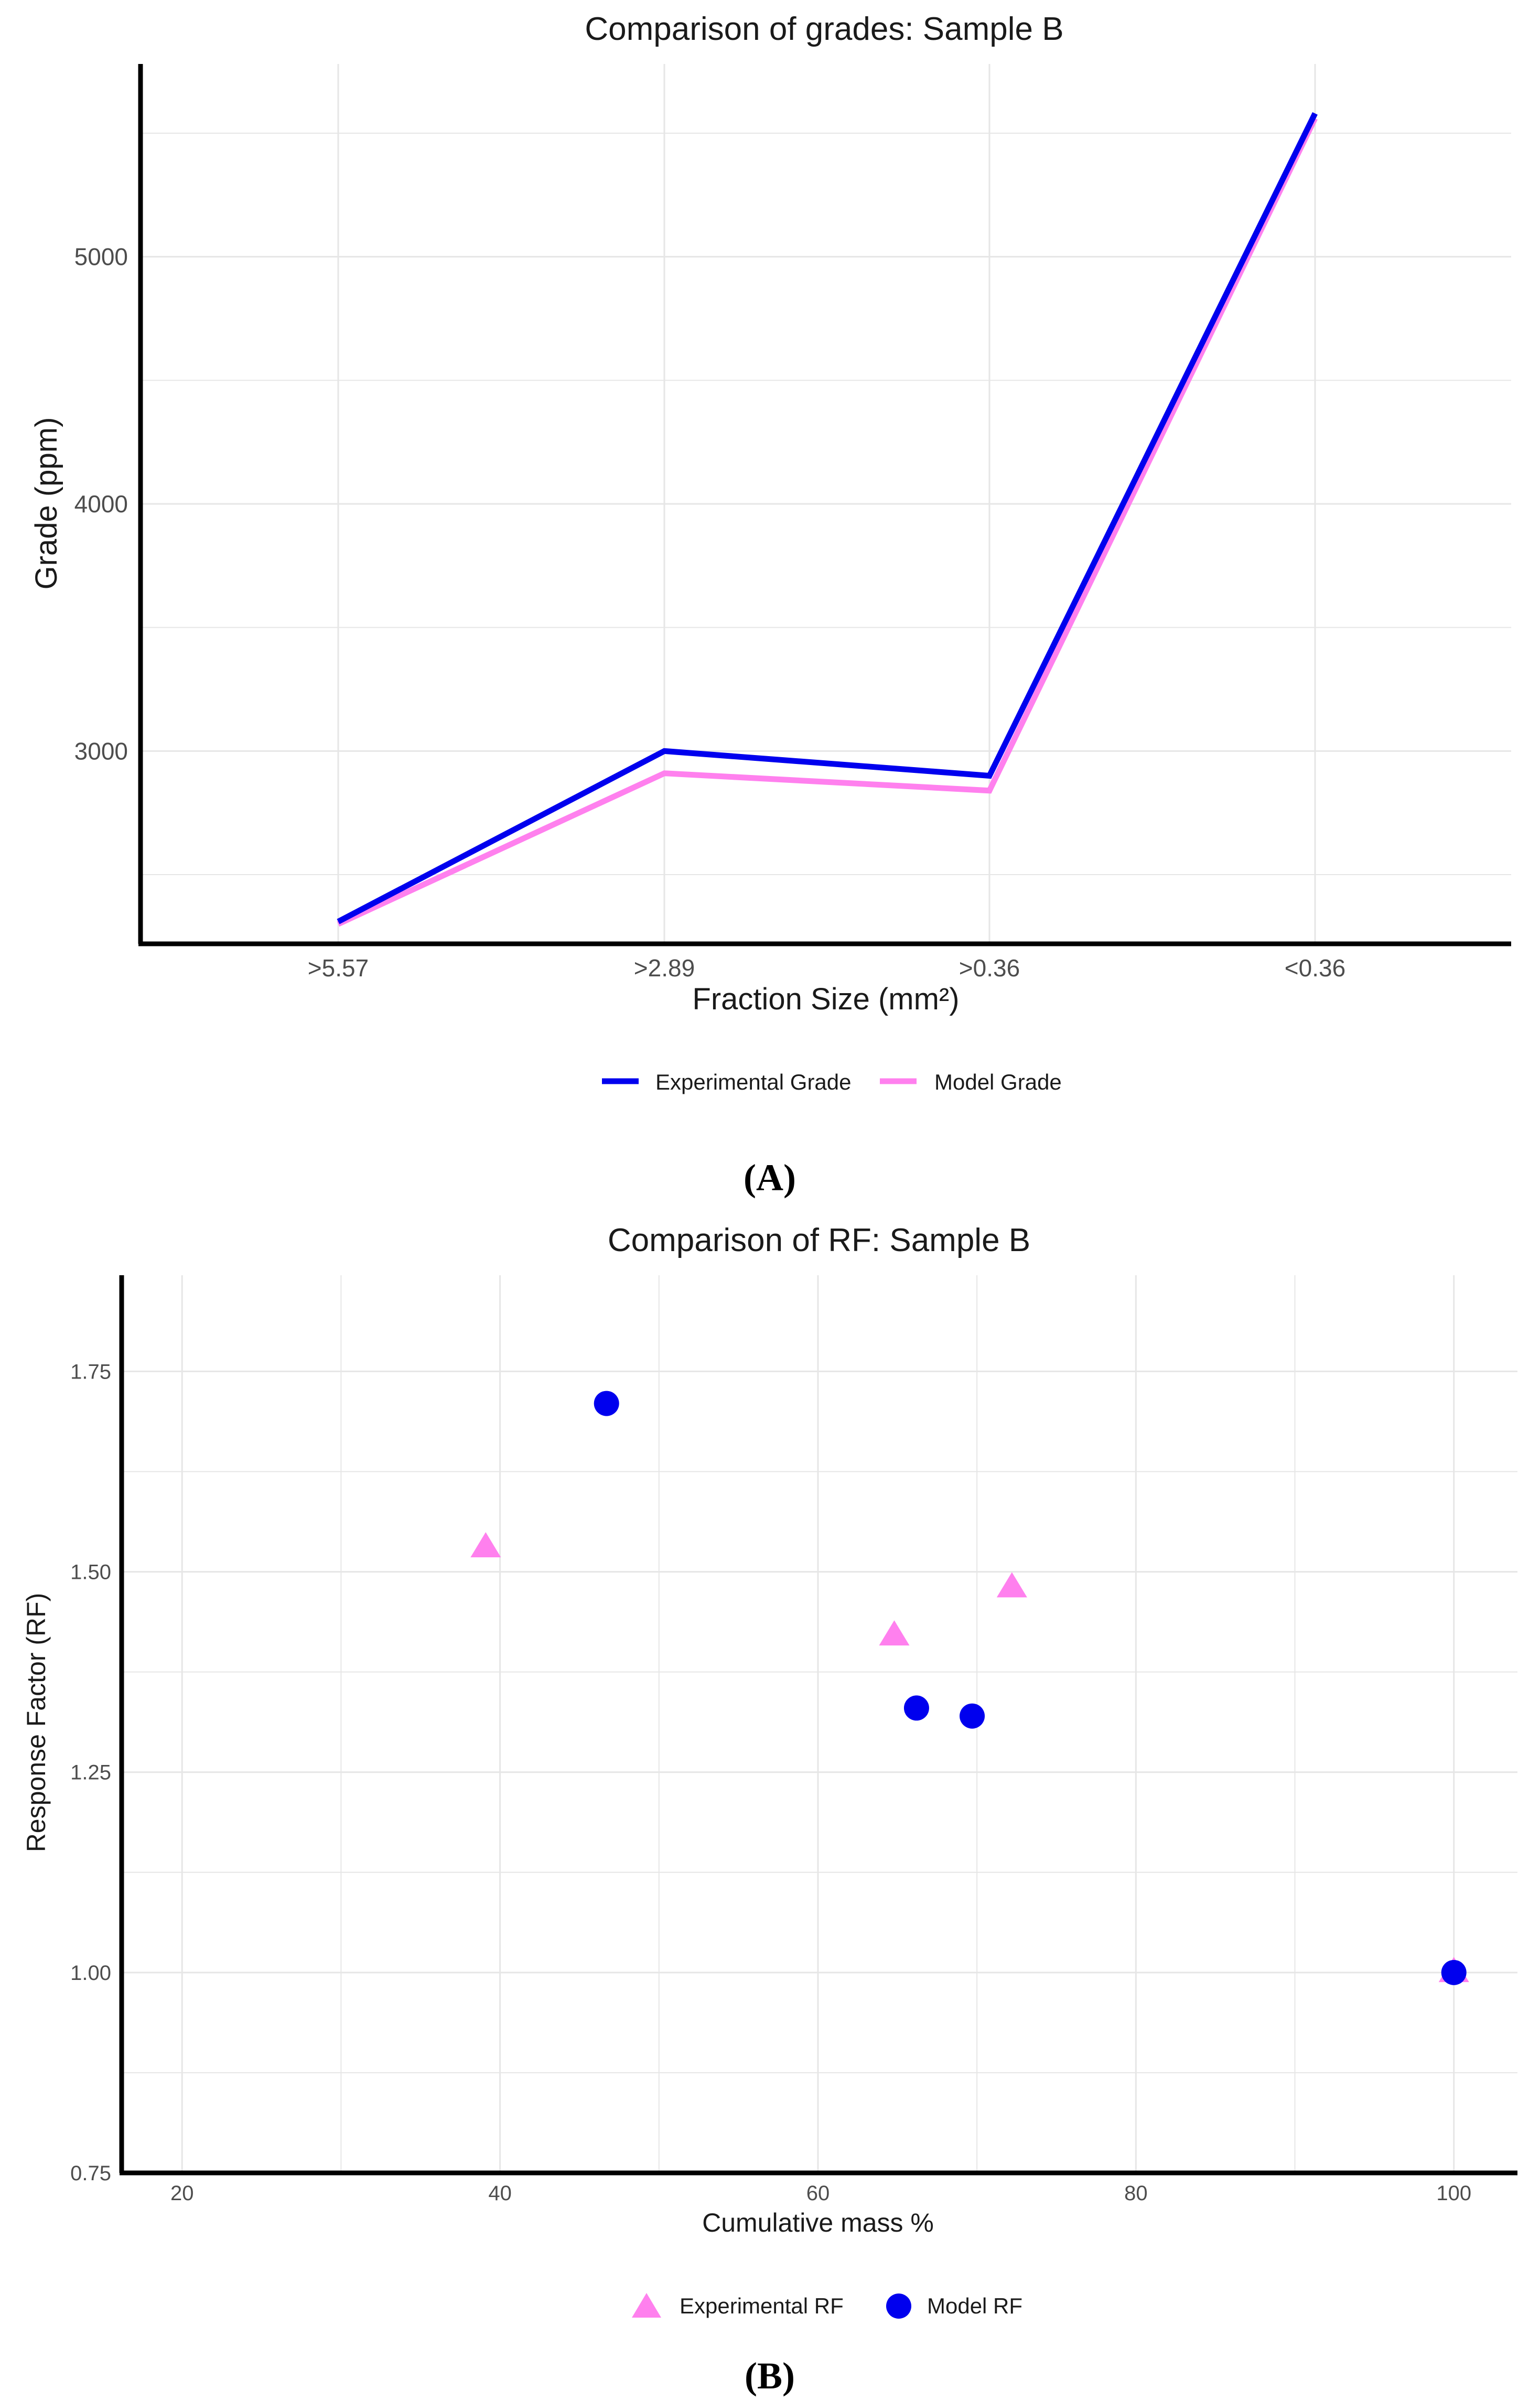 The image size is (1540, 2401). I want to click on legend-label-model-grade: Model Grade, so click(998, 1082).